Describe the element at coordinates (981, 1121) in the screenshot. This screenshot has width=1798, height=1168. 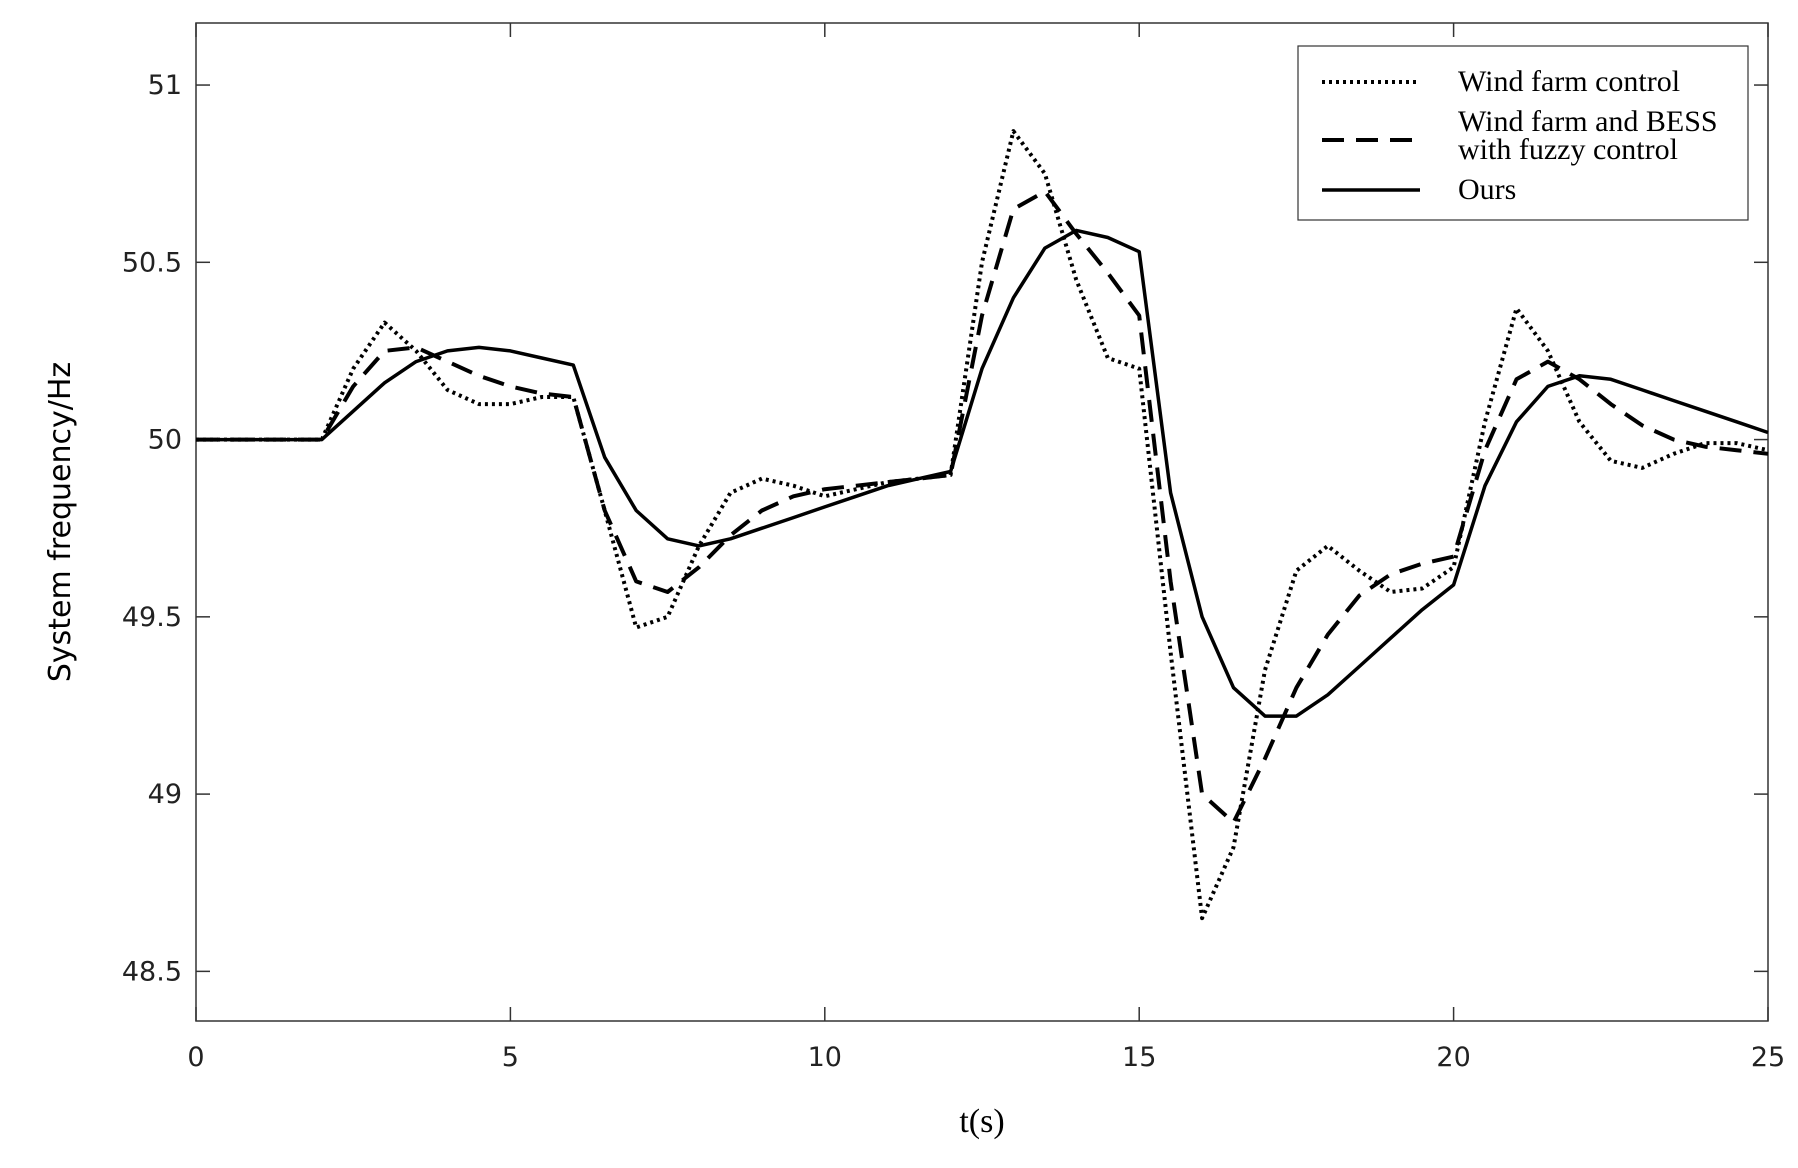
I see `x-axis-label: t(s)` at that location.